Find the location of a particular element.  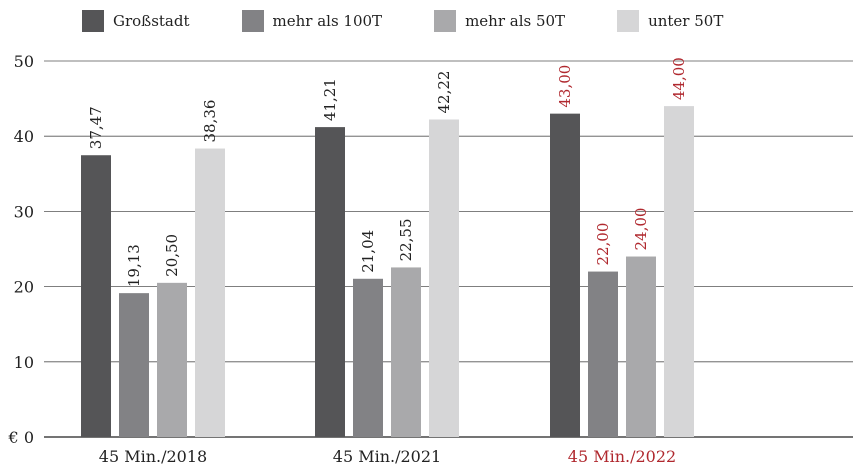

bar-value-label: 43,00 is located at coordinates (565, 86).